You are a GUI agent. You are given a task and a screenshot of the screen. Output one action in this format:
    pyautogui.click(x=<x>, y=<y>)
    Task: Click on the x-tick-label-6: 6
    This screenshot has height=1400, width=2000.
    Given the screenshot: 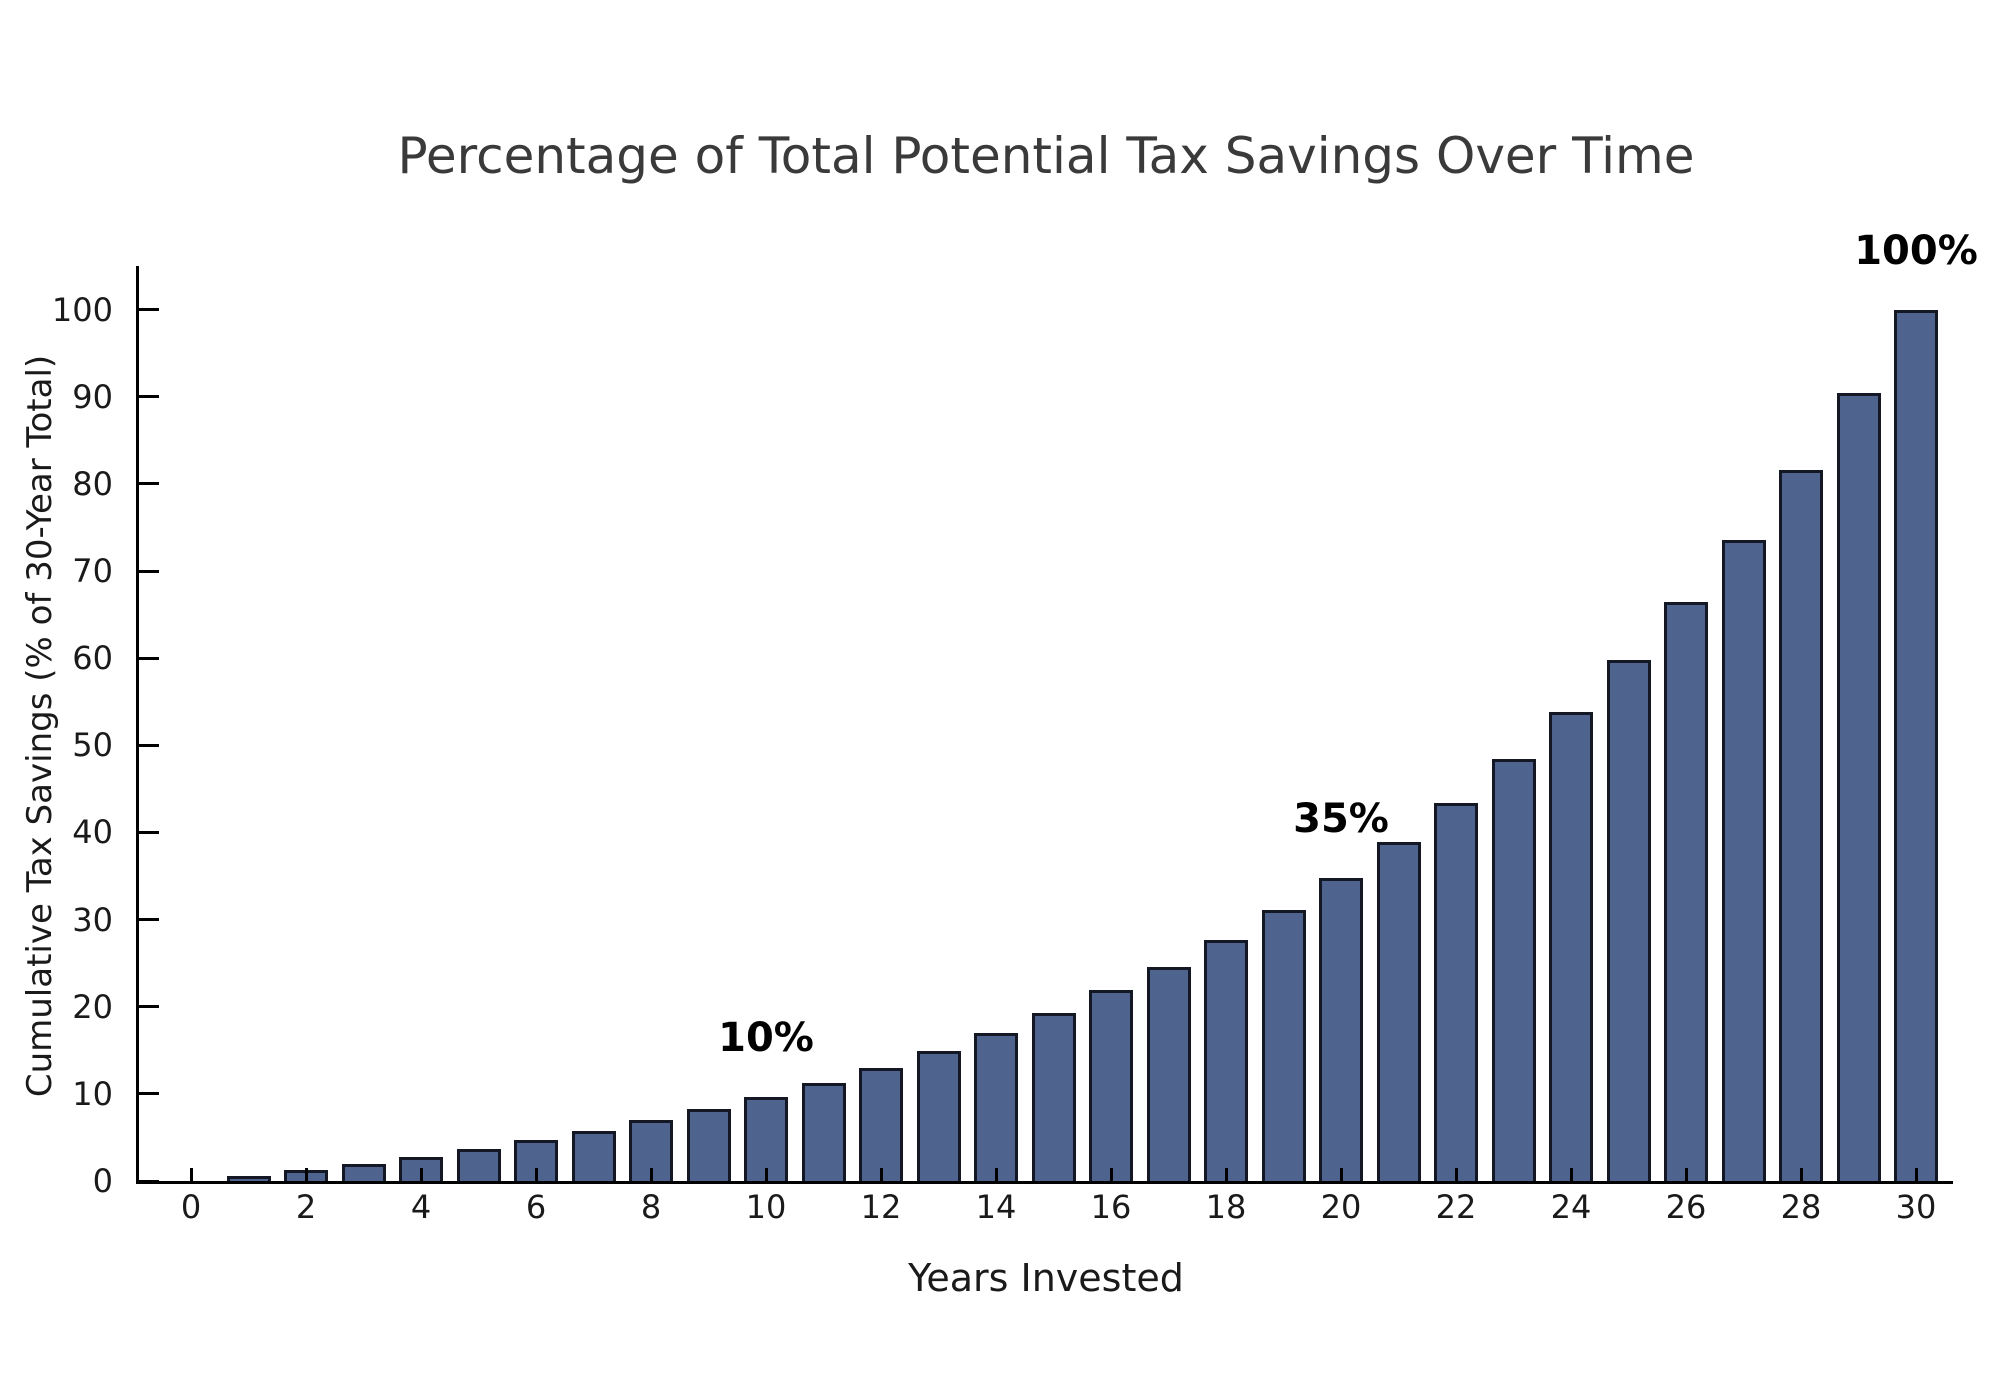 What is the action you would take?
    pyautogui.click(x=536, y=1207)
    